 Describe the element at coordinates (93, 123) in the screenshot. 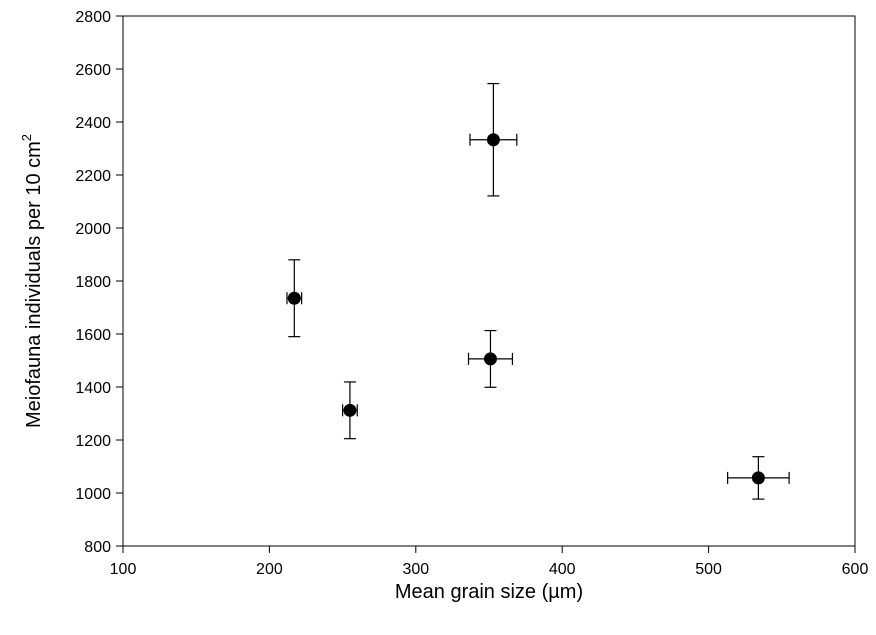

I see `y-tick-label: 2400` at that location.